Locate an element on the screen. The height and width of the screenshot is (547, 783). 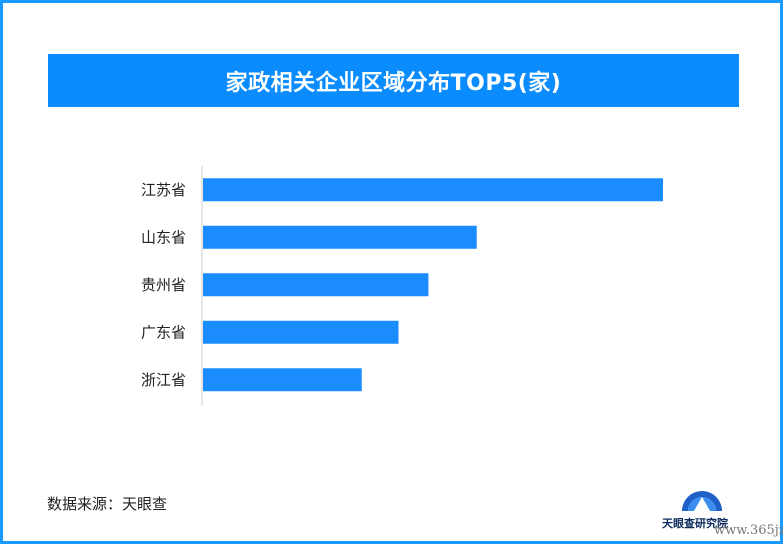
chart-title: 家政相关企业区域分布TOP5(家) is located at coordinates (393, 80).